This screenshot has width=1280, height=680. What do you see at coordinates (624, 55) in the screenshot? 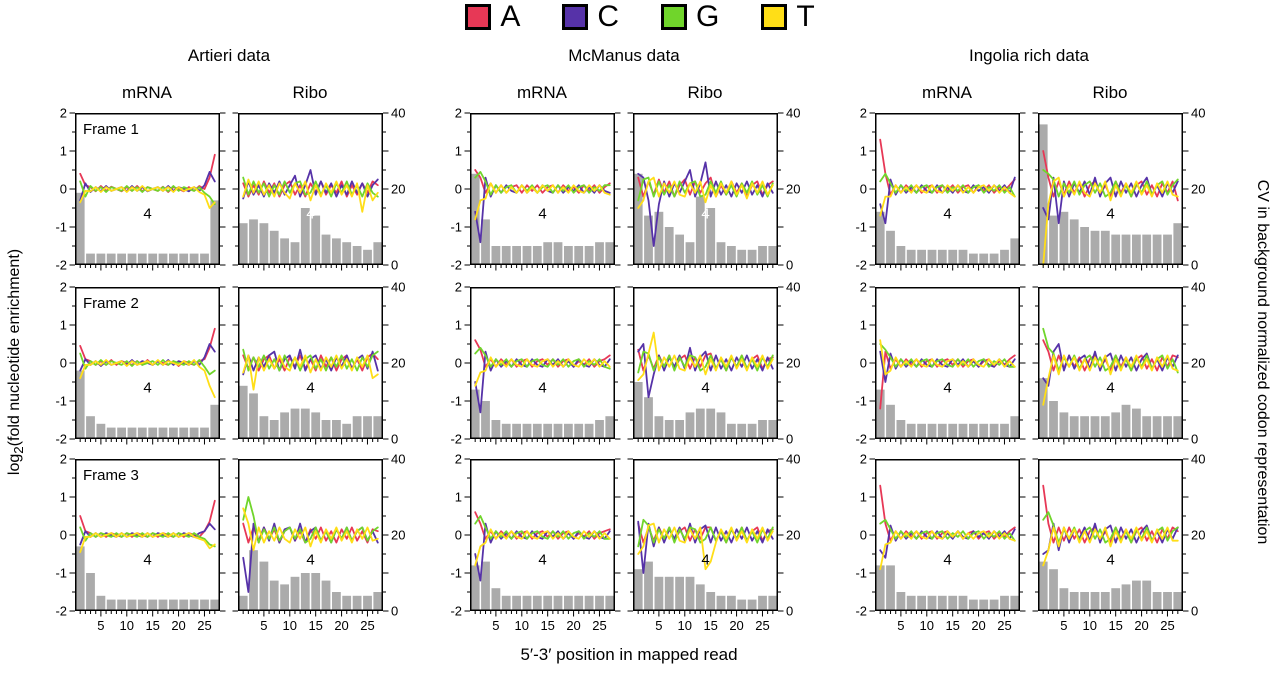
I see `group-title-mcmanus: McManus data` at bounding box center [624, 55].